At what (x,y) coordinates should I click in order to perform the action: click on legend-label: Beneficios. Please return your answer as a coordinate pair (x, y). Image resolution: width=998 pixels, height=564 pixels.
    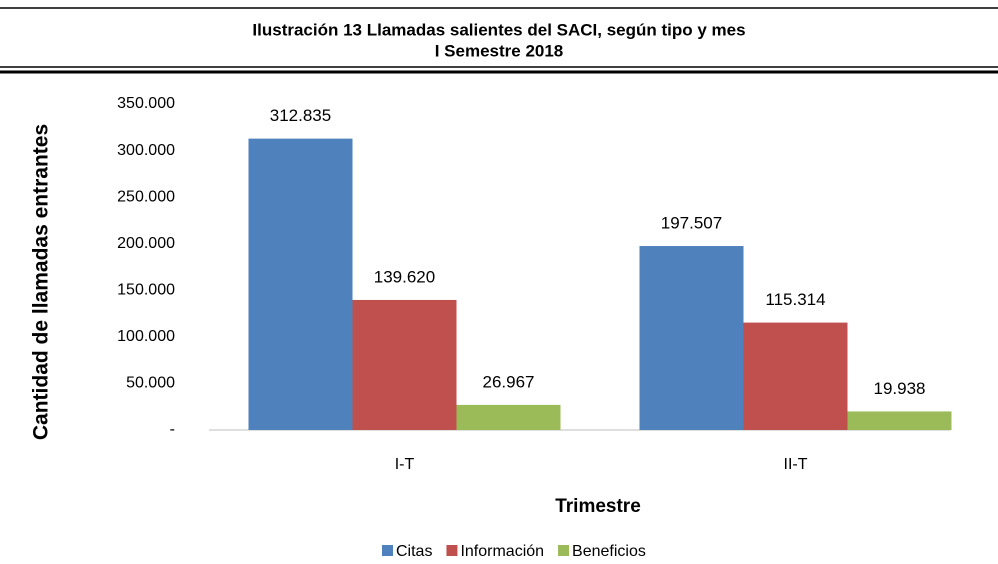
    Looking at the image, I should click on (609, 551).